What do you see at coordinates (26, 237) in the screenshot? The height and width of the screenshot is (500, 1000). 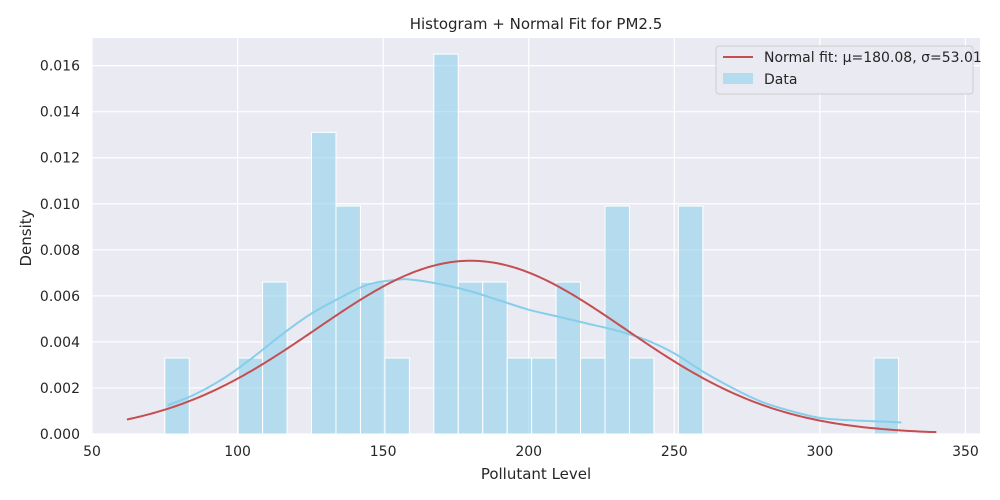 I see `y-axis-label: Density` at bounding box center [26, 237].